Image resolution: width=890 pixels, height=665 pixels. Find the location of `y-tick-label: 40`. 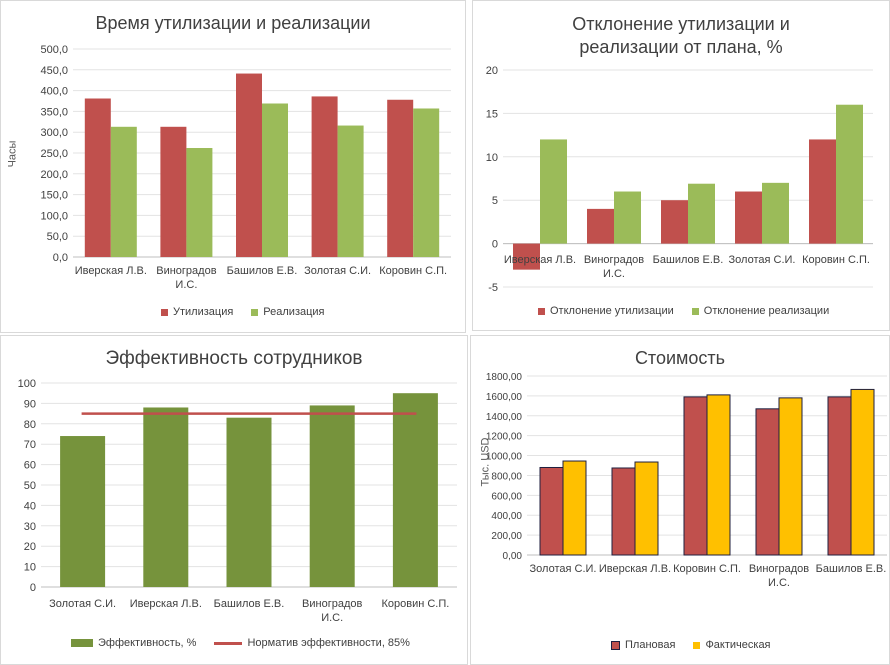

y-tick-label: 40 is located at coordinates (30, 506).